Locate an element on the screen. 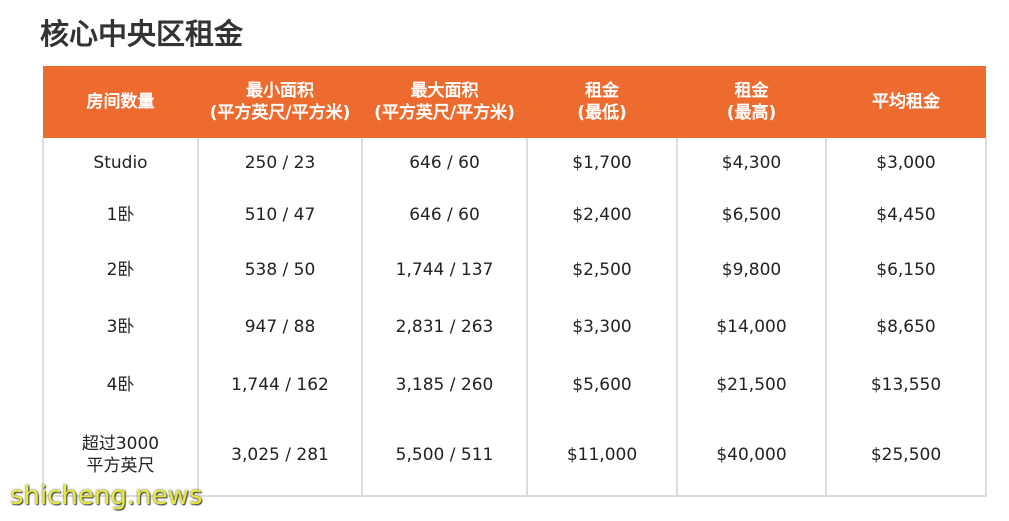  cell-rooms: 3卧 is located at coordinates (120, 327).